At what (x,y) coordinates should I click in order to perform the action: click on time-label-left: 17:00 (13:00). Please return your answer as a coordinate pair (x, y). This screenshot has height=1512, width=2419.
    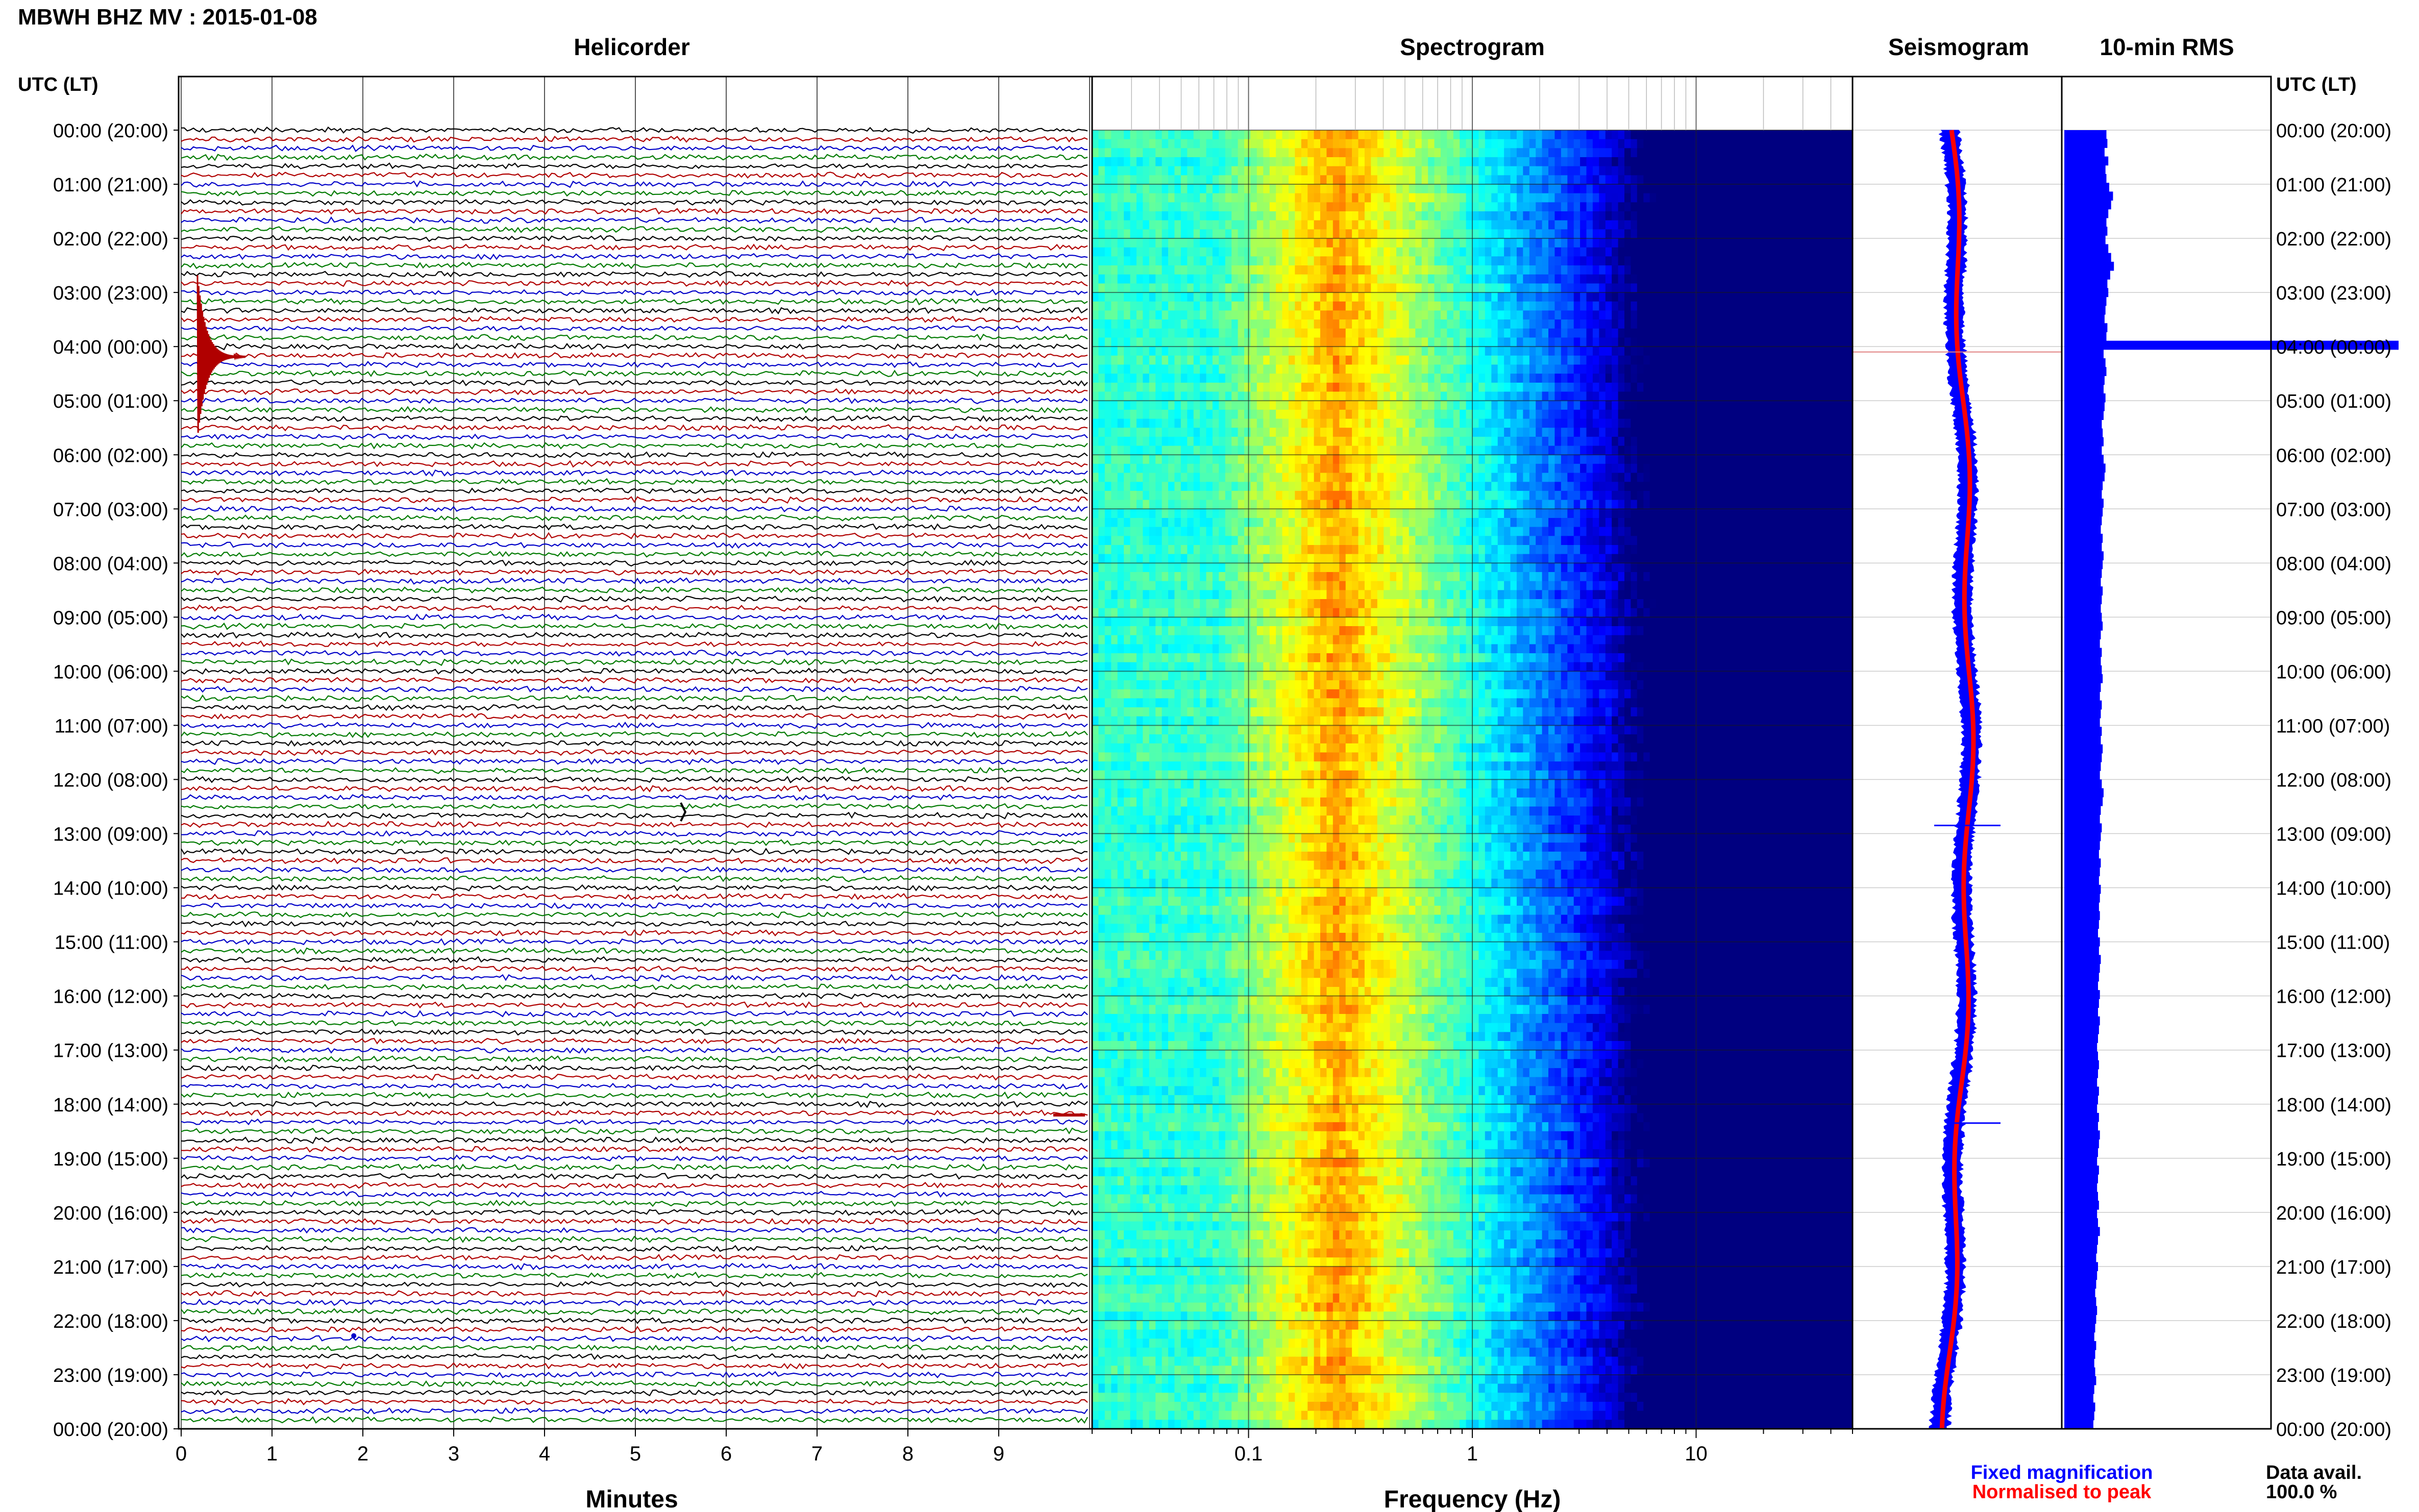
    Looking at the image, I should click on (110, 1051).